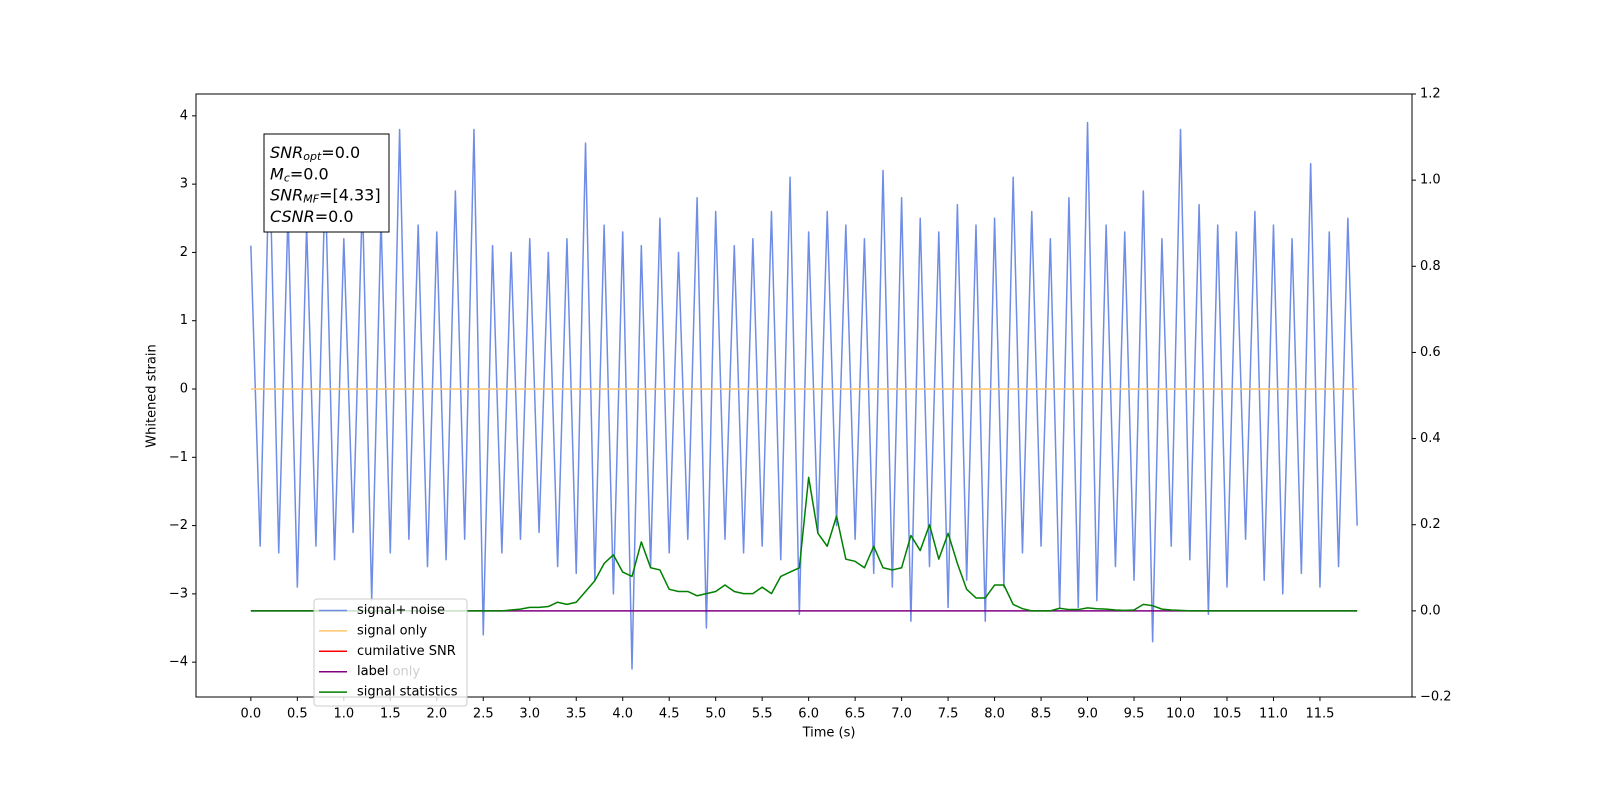 The width and height of the screenshot is (1600, 800). What do you see at coordinates (1430, 610) in the screenshot?
I see `y2-tick-label: 0.0` at bounding box center [1430, 610].